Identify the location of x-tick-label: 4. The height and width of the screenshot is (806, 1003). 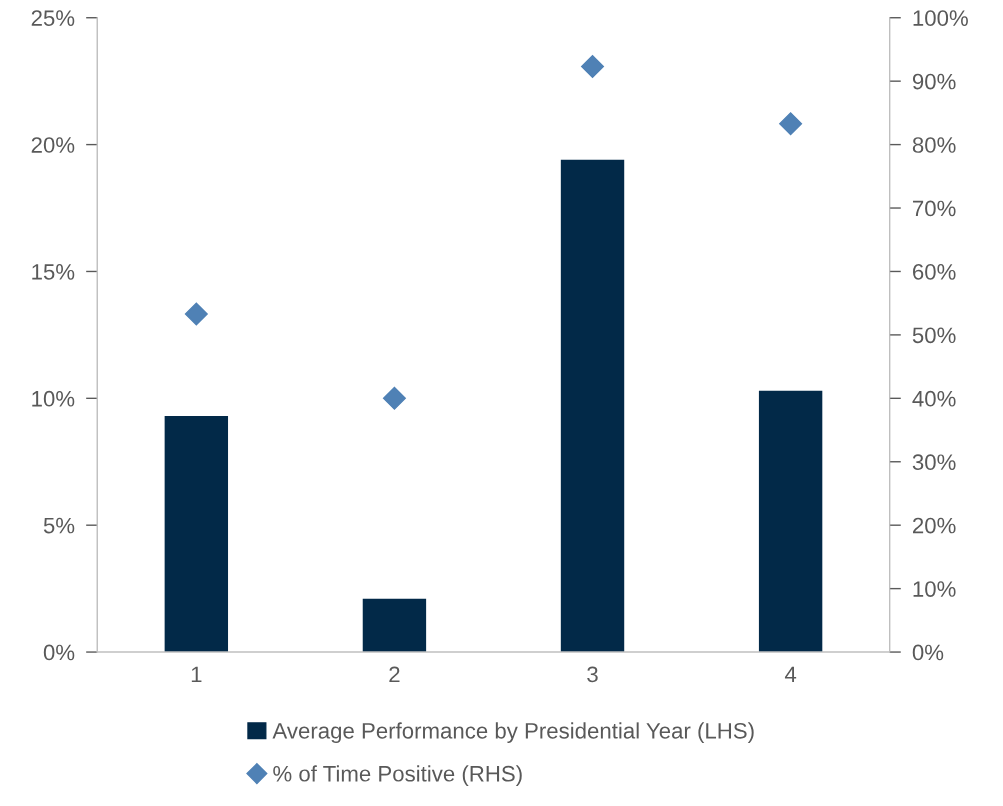
(790, 674).